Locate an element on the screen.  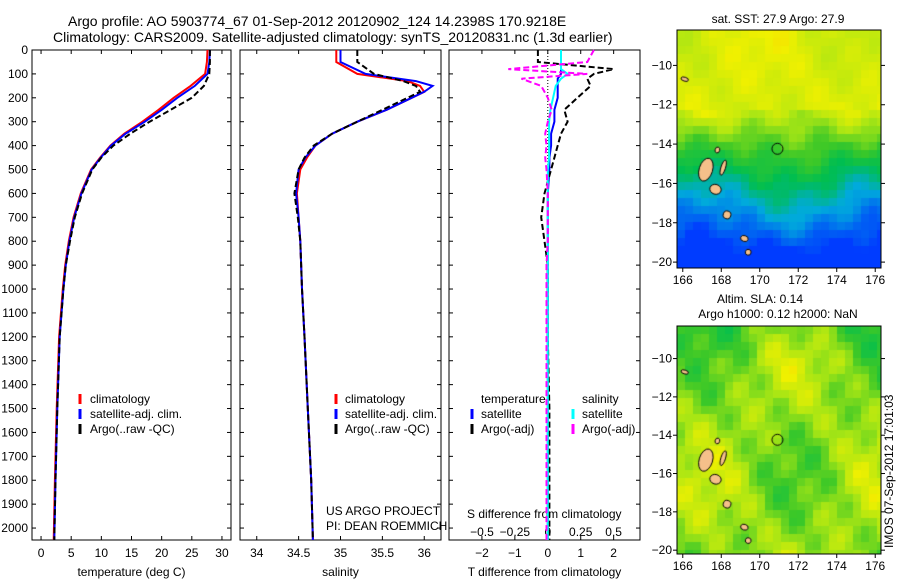
y-tick-label: −16 is located at coordinates (662, 474).